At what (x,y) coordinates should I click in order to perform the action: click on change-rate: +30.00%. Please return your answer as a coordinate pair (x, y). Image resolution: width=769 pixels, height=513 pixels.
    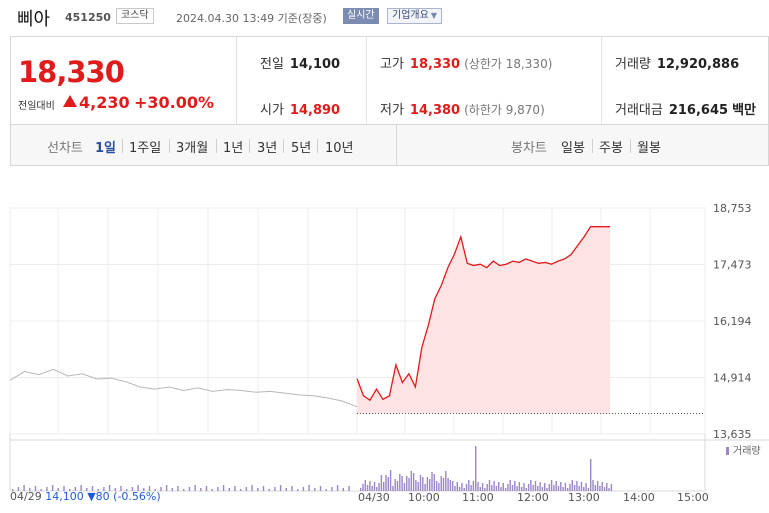
    Looking at the image, I should click on (174, 102).